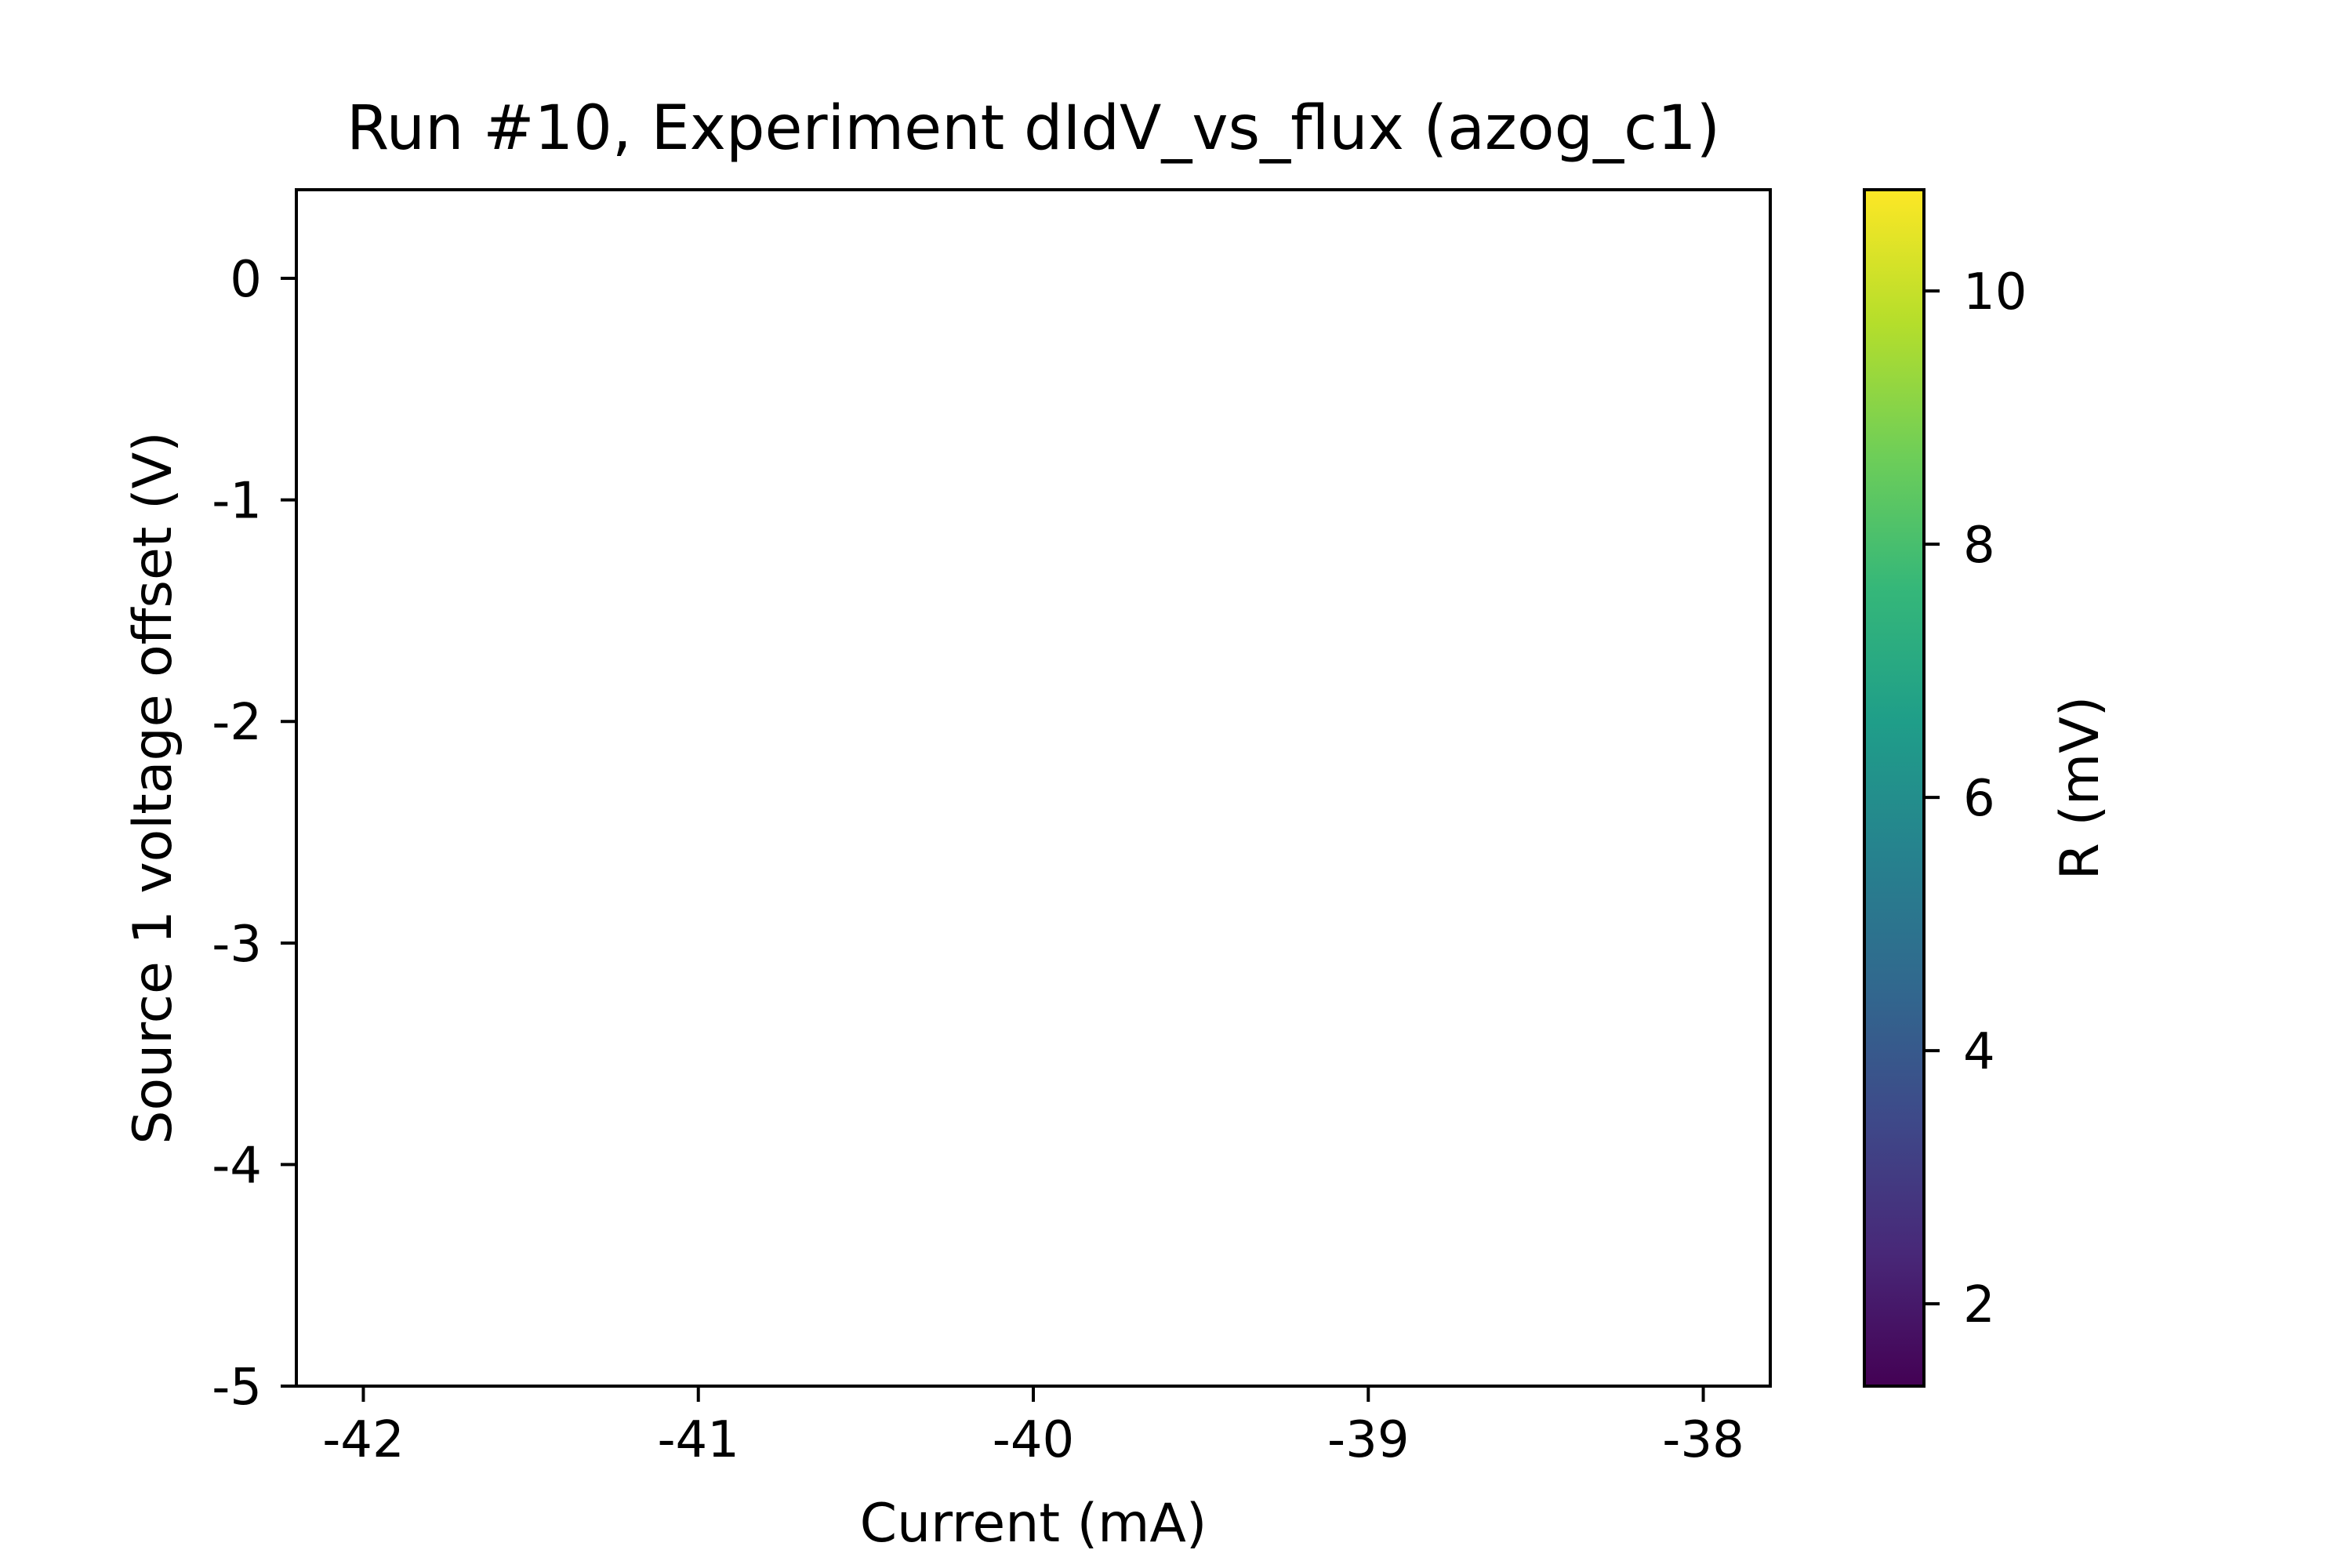 The width and height of the screenshot is (2352, 1568). I want to click on y-tick-label: -5, so click(237, 1388).